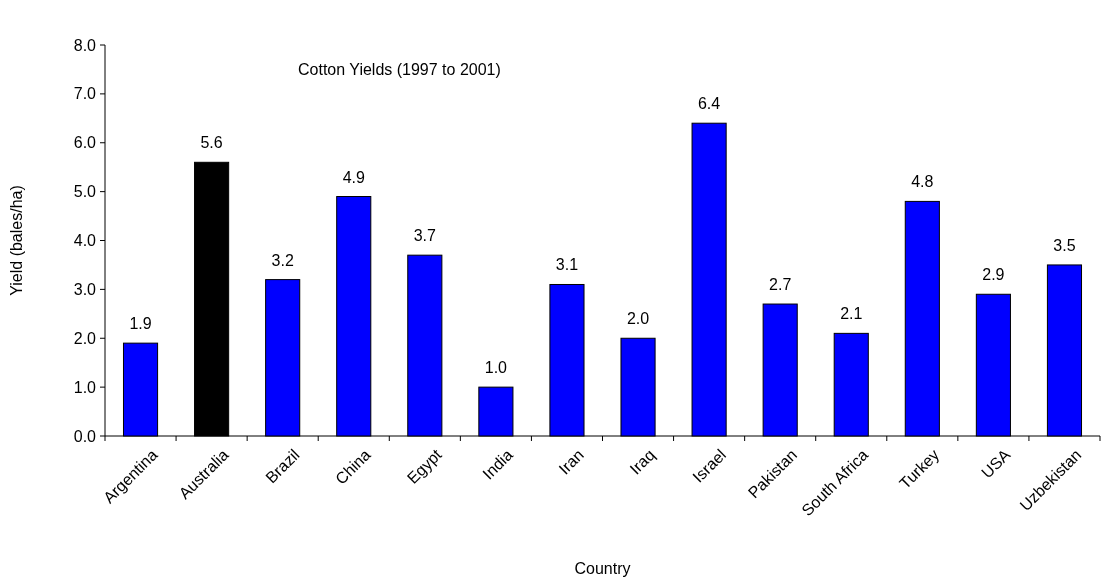 The height and width of the screenshot is (582, 1115). What do you see at coordinates (567, 265) in the screenshot?
I see `data-label: 3.1` at bounding box center [567, 265].